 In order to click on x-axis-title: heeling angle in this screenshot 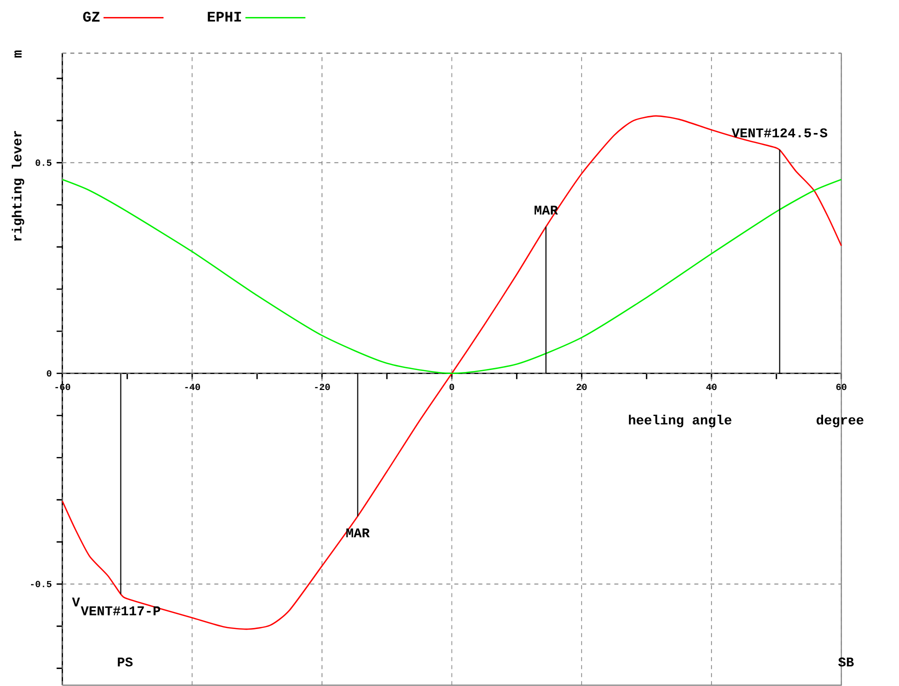, I will do `click(680, 421)`.